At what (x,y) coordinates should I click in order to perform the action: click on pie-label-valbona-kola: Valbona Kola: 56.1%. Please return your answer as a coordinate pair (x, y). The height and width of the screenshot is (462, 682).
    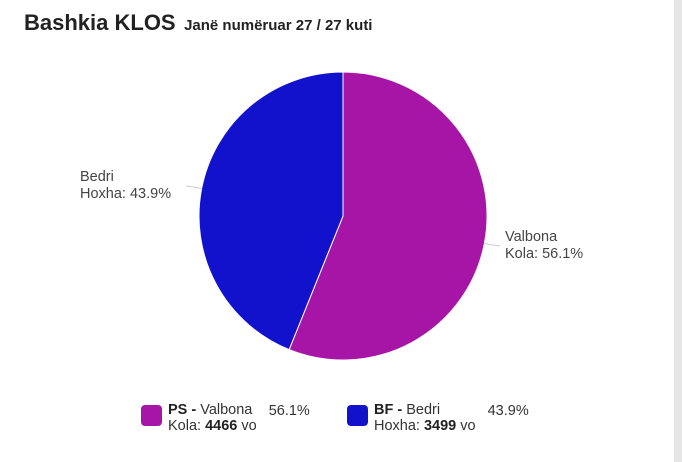
    Looking at the image, I should click on (544, 246).